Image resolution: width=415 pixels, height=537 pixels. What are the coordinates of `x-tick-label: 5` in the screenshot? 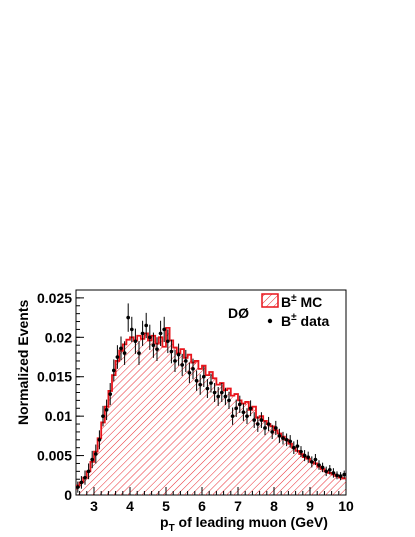 It's located at (166, 506).